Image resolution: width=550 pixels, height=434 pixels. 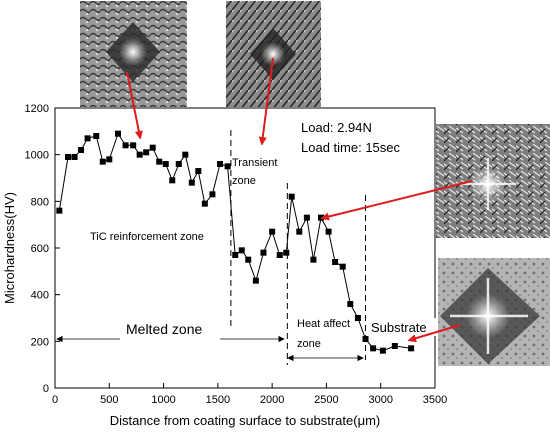 I want to click on substrate-label: Substrate, so click(x=399, y=327).